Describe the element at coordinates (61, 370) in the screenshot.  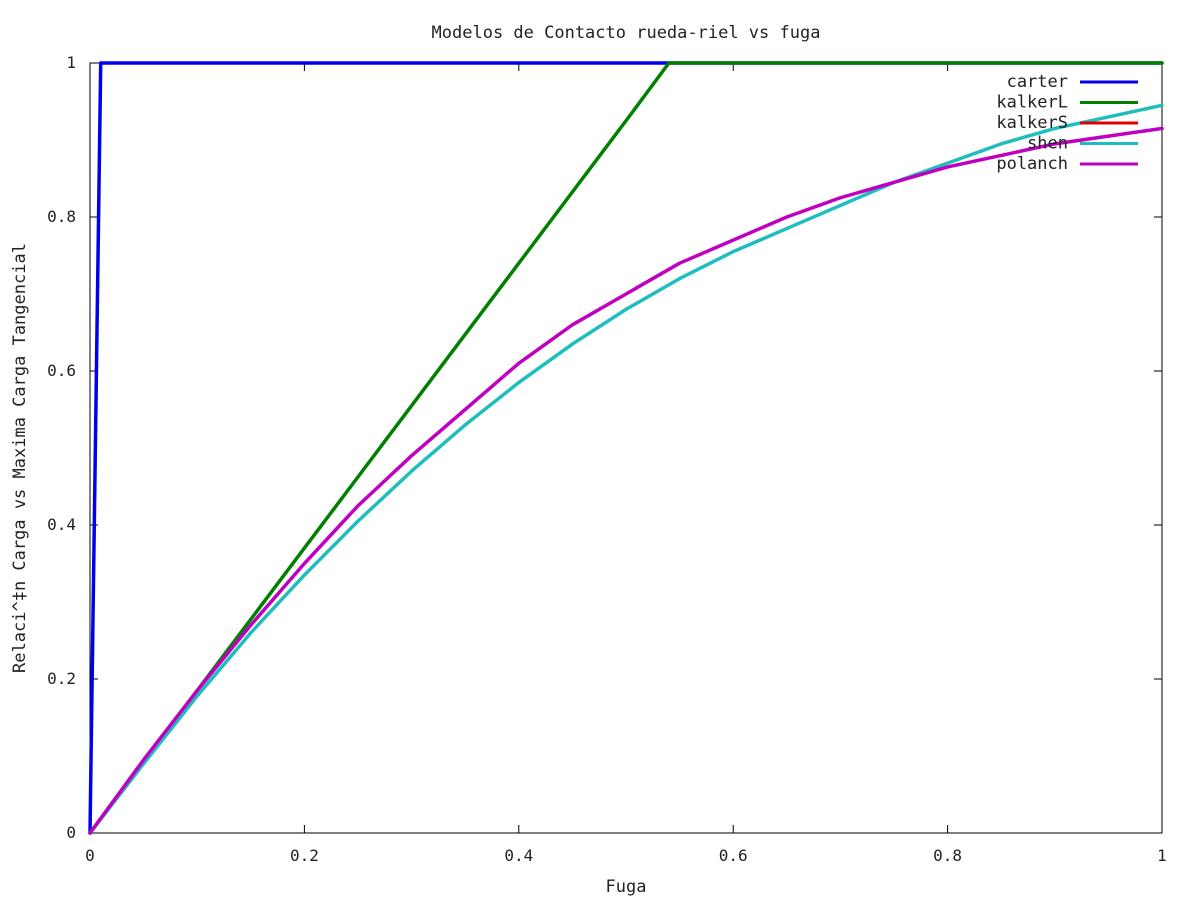
I see `y-tick-label: 0.6` at that location.